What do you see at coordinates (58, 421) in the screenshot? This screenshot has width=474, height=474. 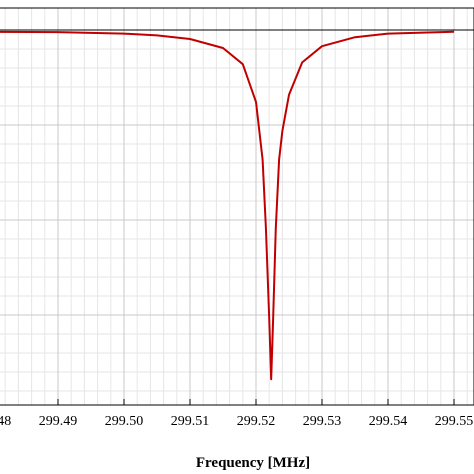 I see `x-tick-label: 299.49` at bounding box center [58, 421].